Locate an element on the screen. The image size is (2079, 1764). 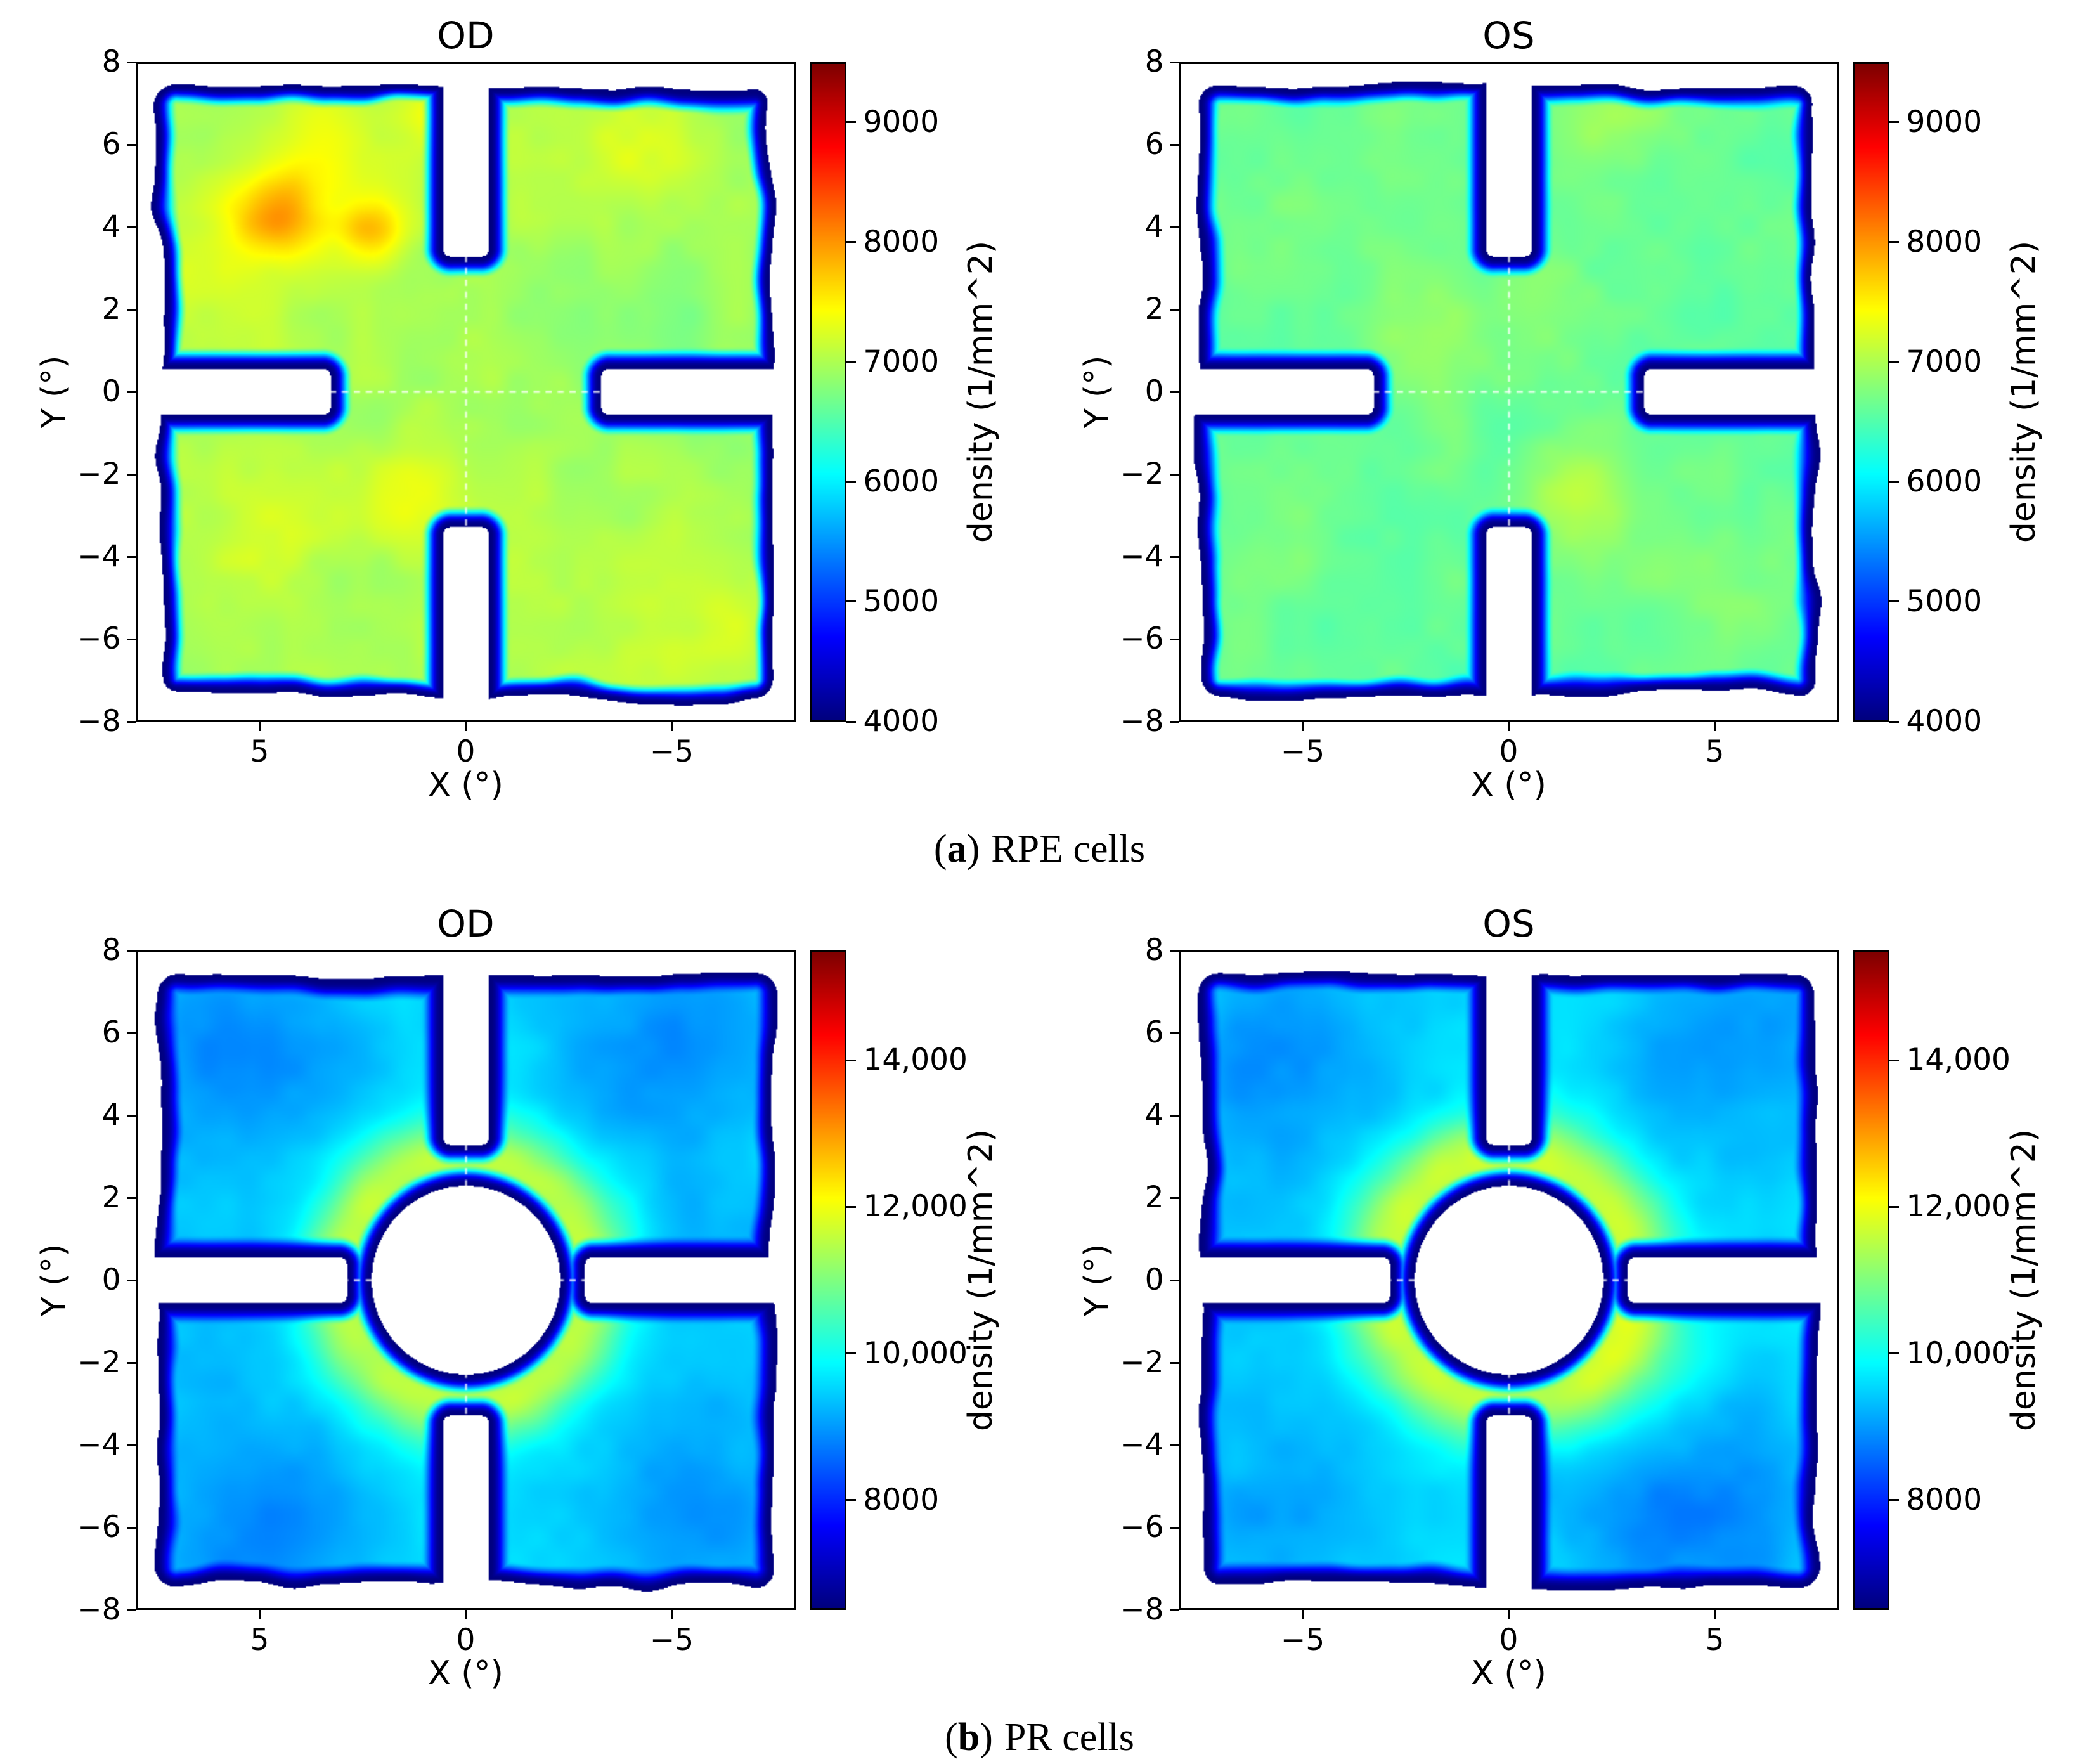
x-axis-ticks: 5 0 −5 is located at coordinates (466, 746).